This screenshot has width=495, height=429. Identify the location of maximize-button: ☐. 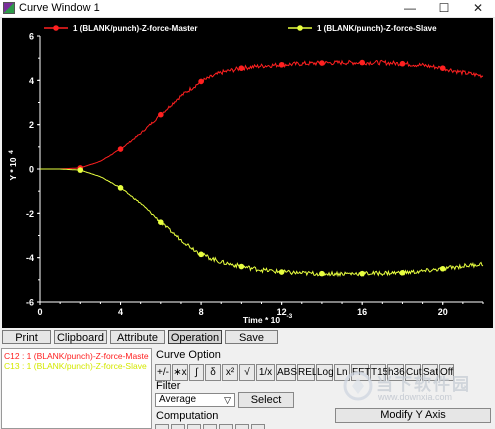
(444, 8).